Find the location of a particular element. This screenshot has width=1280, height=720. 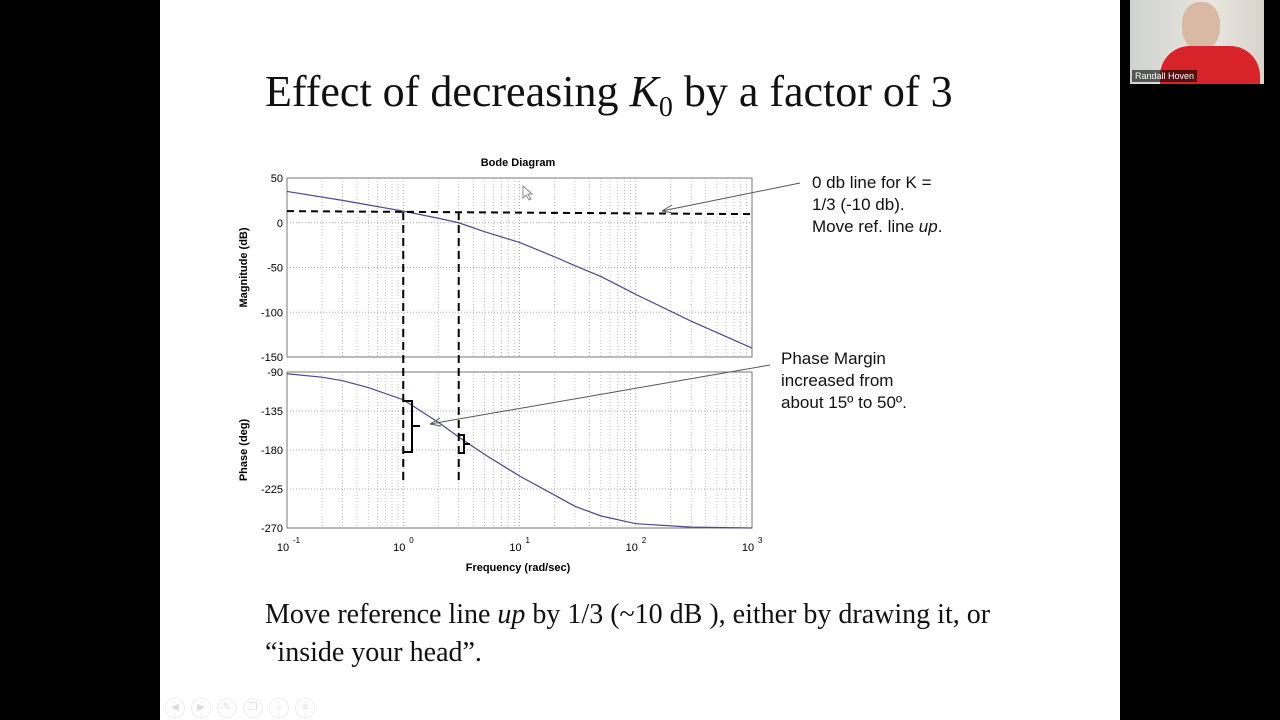

x-axis-label: Frequency (rad/sec) is located at coordinates (518, 568).